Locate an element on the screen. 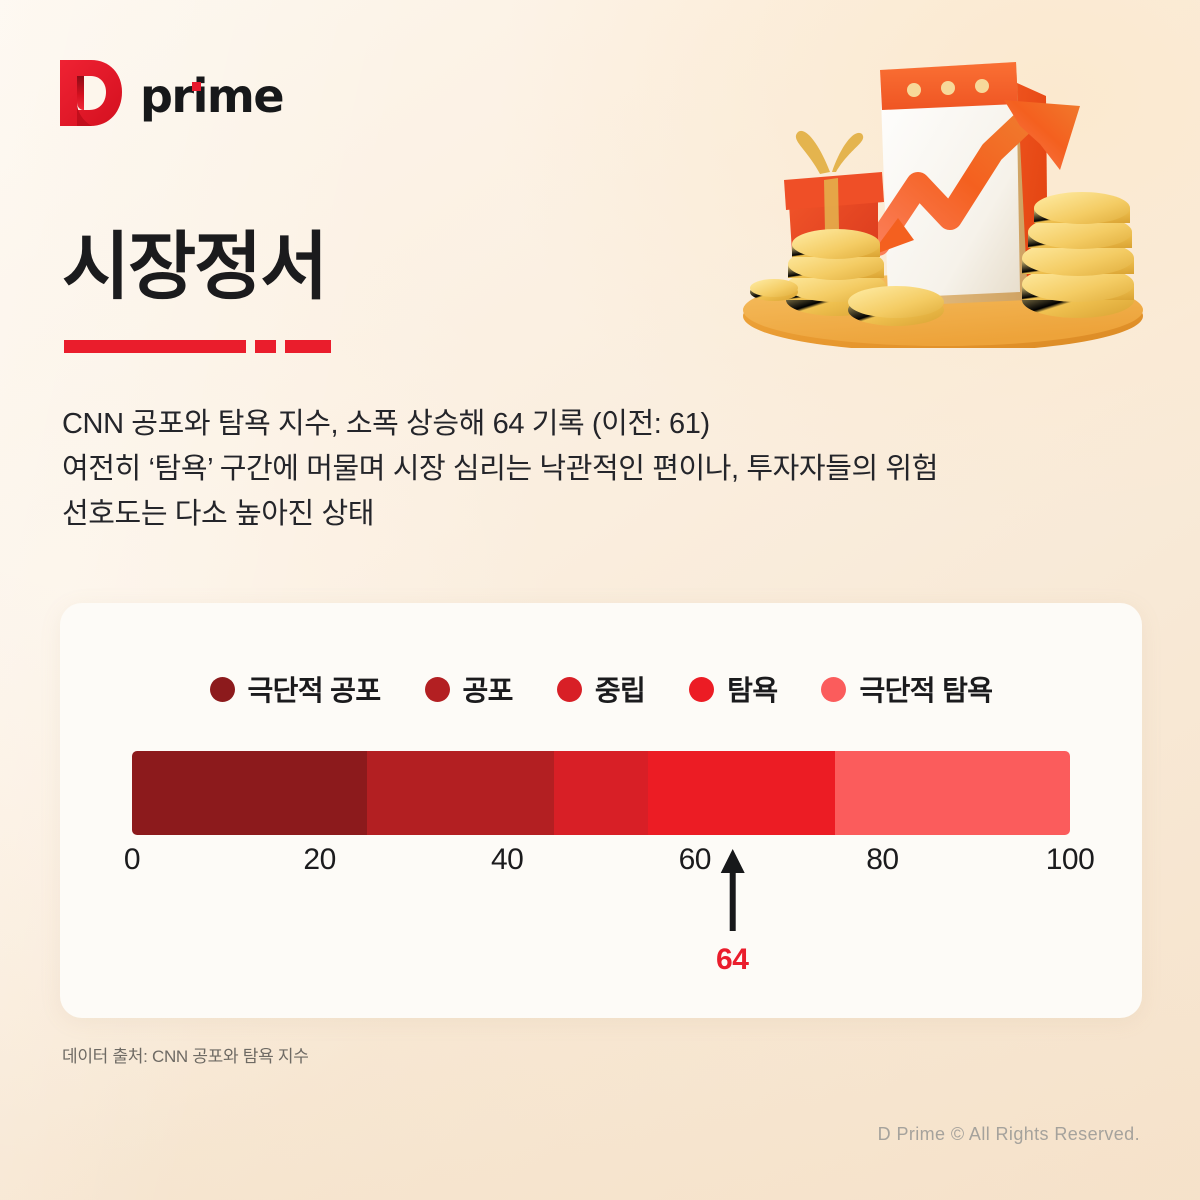 Image resolution: width=1200 pixels, height=1200 pixels. gauge-current-value-marker: 64 is located at coordinates (732, 912).